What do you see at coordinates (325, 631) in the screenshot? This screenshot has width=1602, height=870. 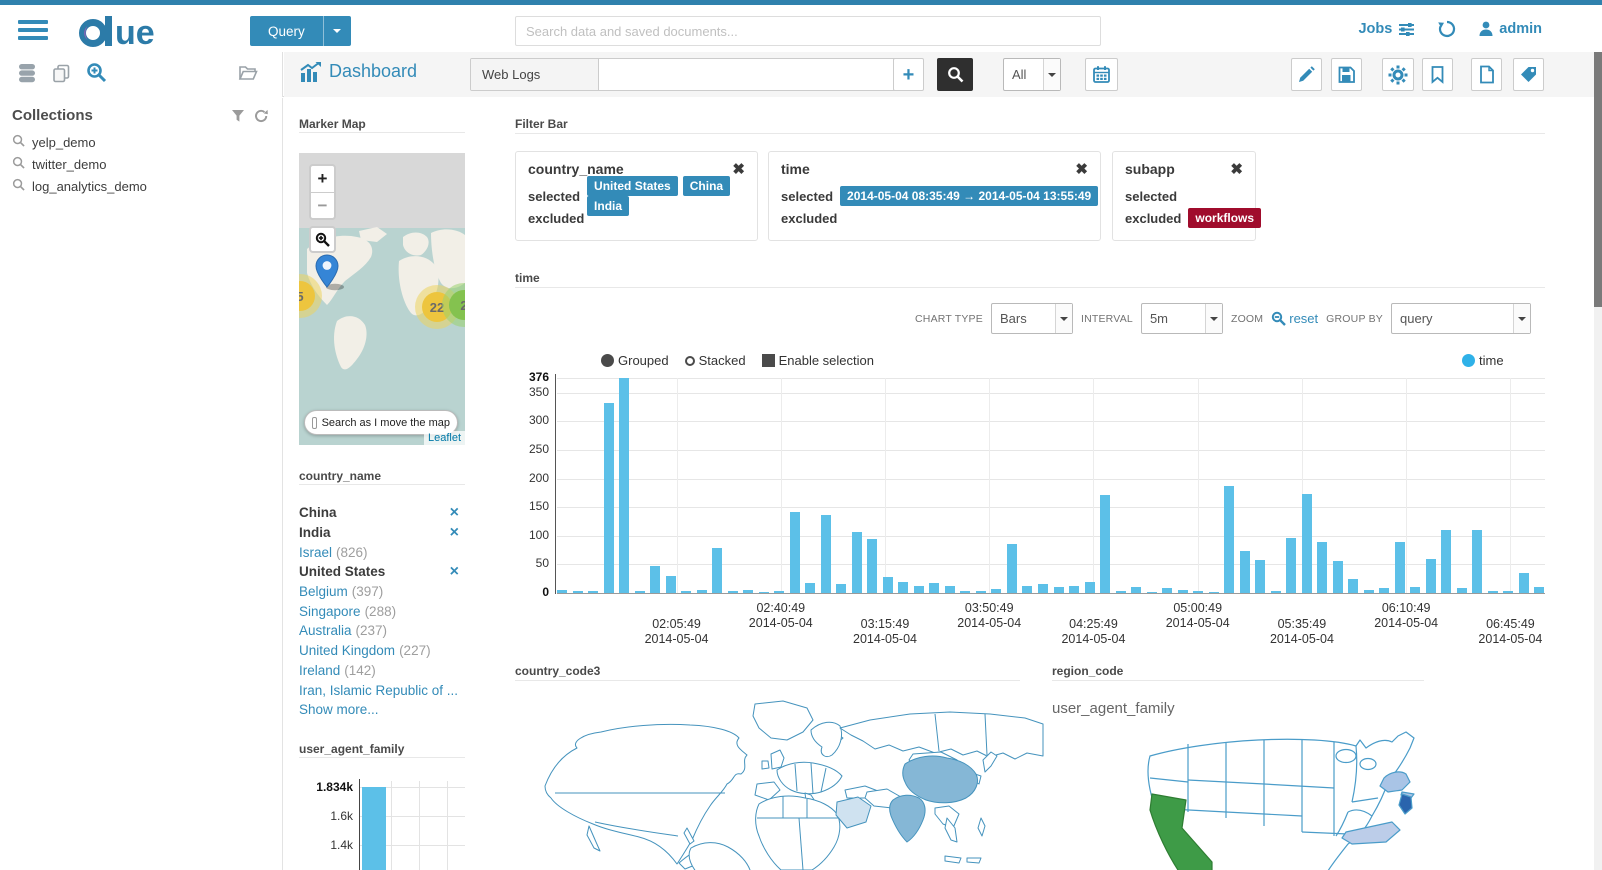 I see `facet-link: Australia` at bounding box center [325, 631].